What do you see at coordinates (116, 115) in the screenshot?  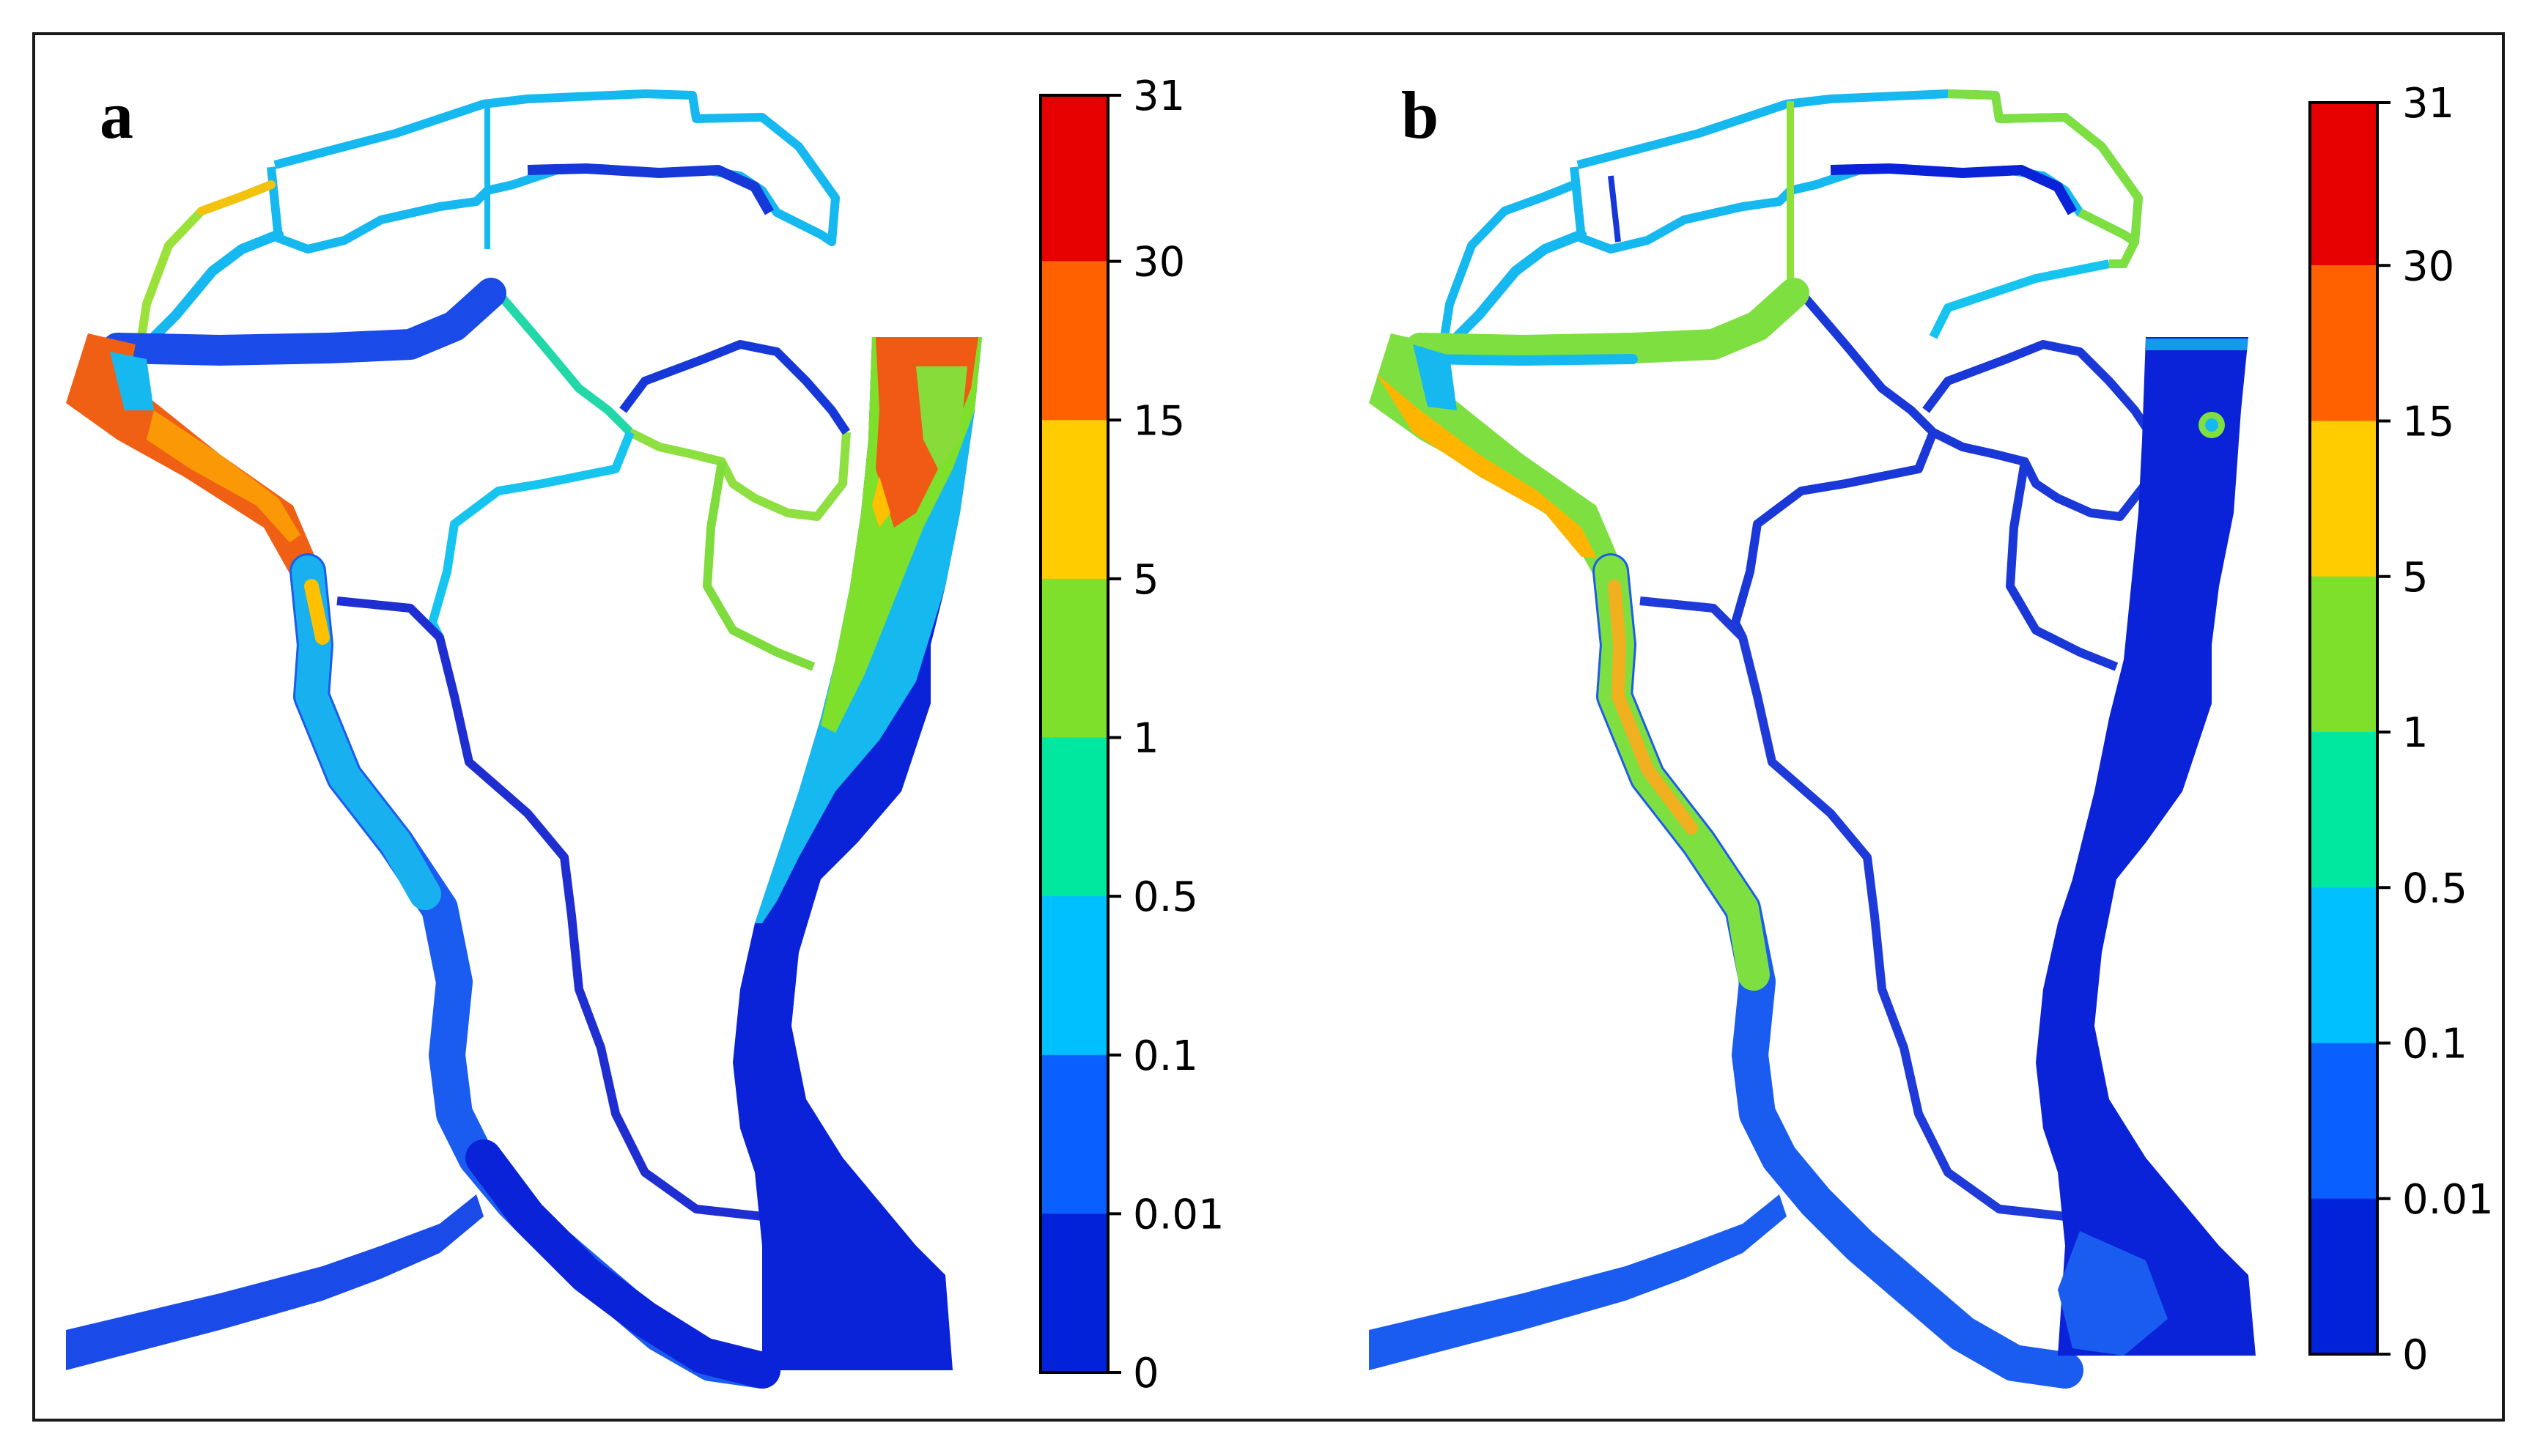 I see `panel-label: a` at bounding box center [116, 115].